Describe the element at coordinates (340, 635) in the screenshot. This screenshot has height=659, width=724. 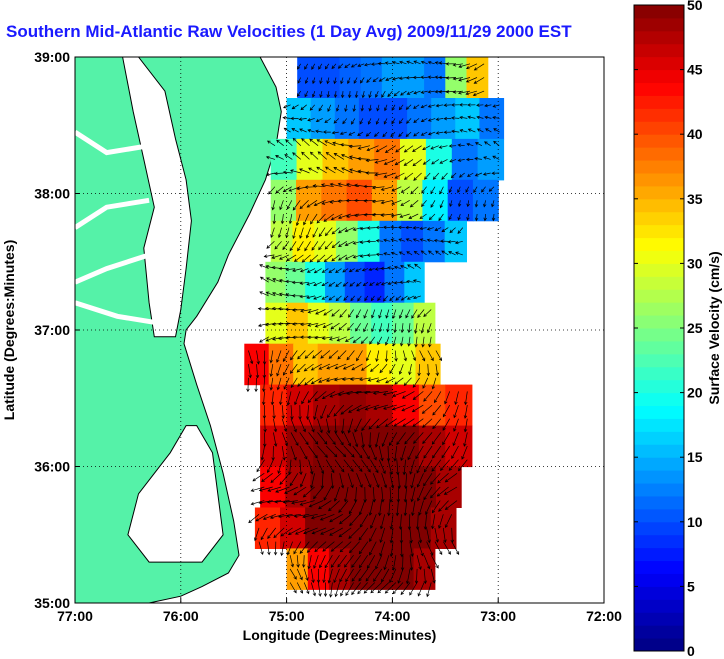
I see `x-axis-label: Longitude (Degrees:Minutes)` at that location.